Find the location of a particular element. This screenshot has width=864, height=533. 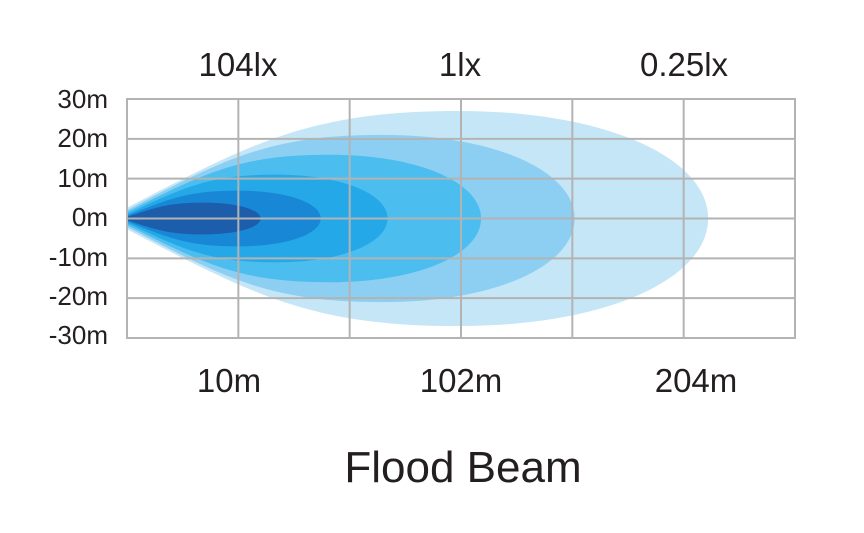

y-tick-label: 30m is located at coordinates (82, 99).